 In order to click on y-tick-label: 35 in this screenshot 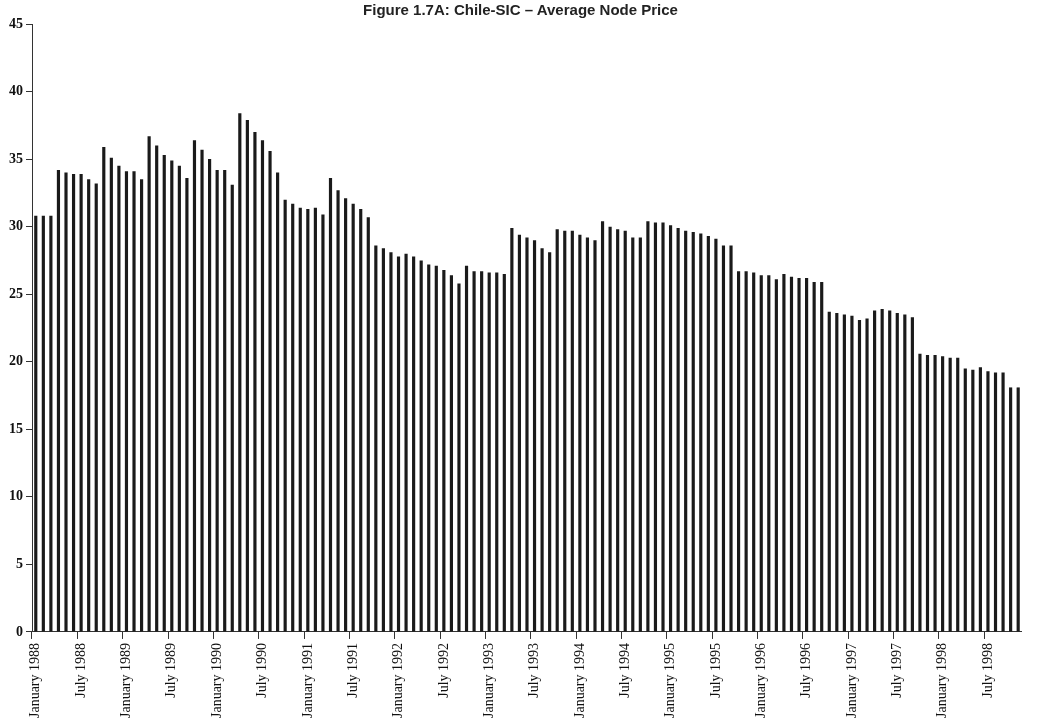, I will do `click(16, 158)`.